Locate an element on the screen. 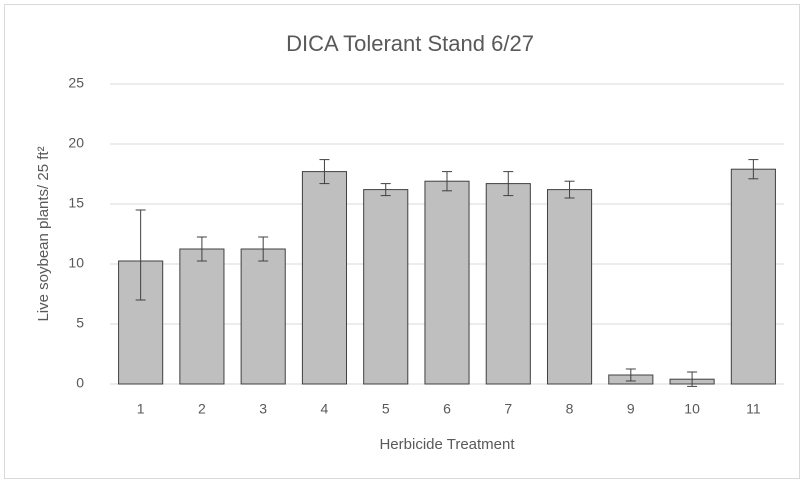 The image size is (804, 483). x-tick-label: 11 is located at coordinates (753, 409).